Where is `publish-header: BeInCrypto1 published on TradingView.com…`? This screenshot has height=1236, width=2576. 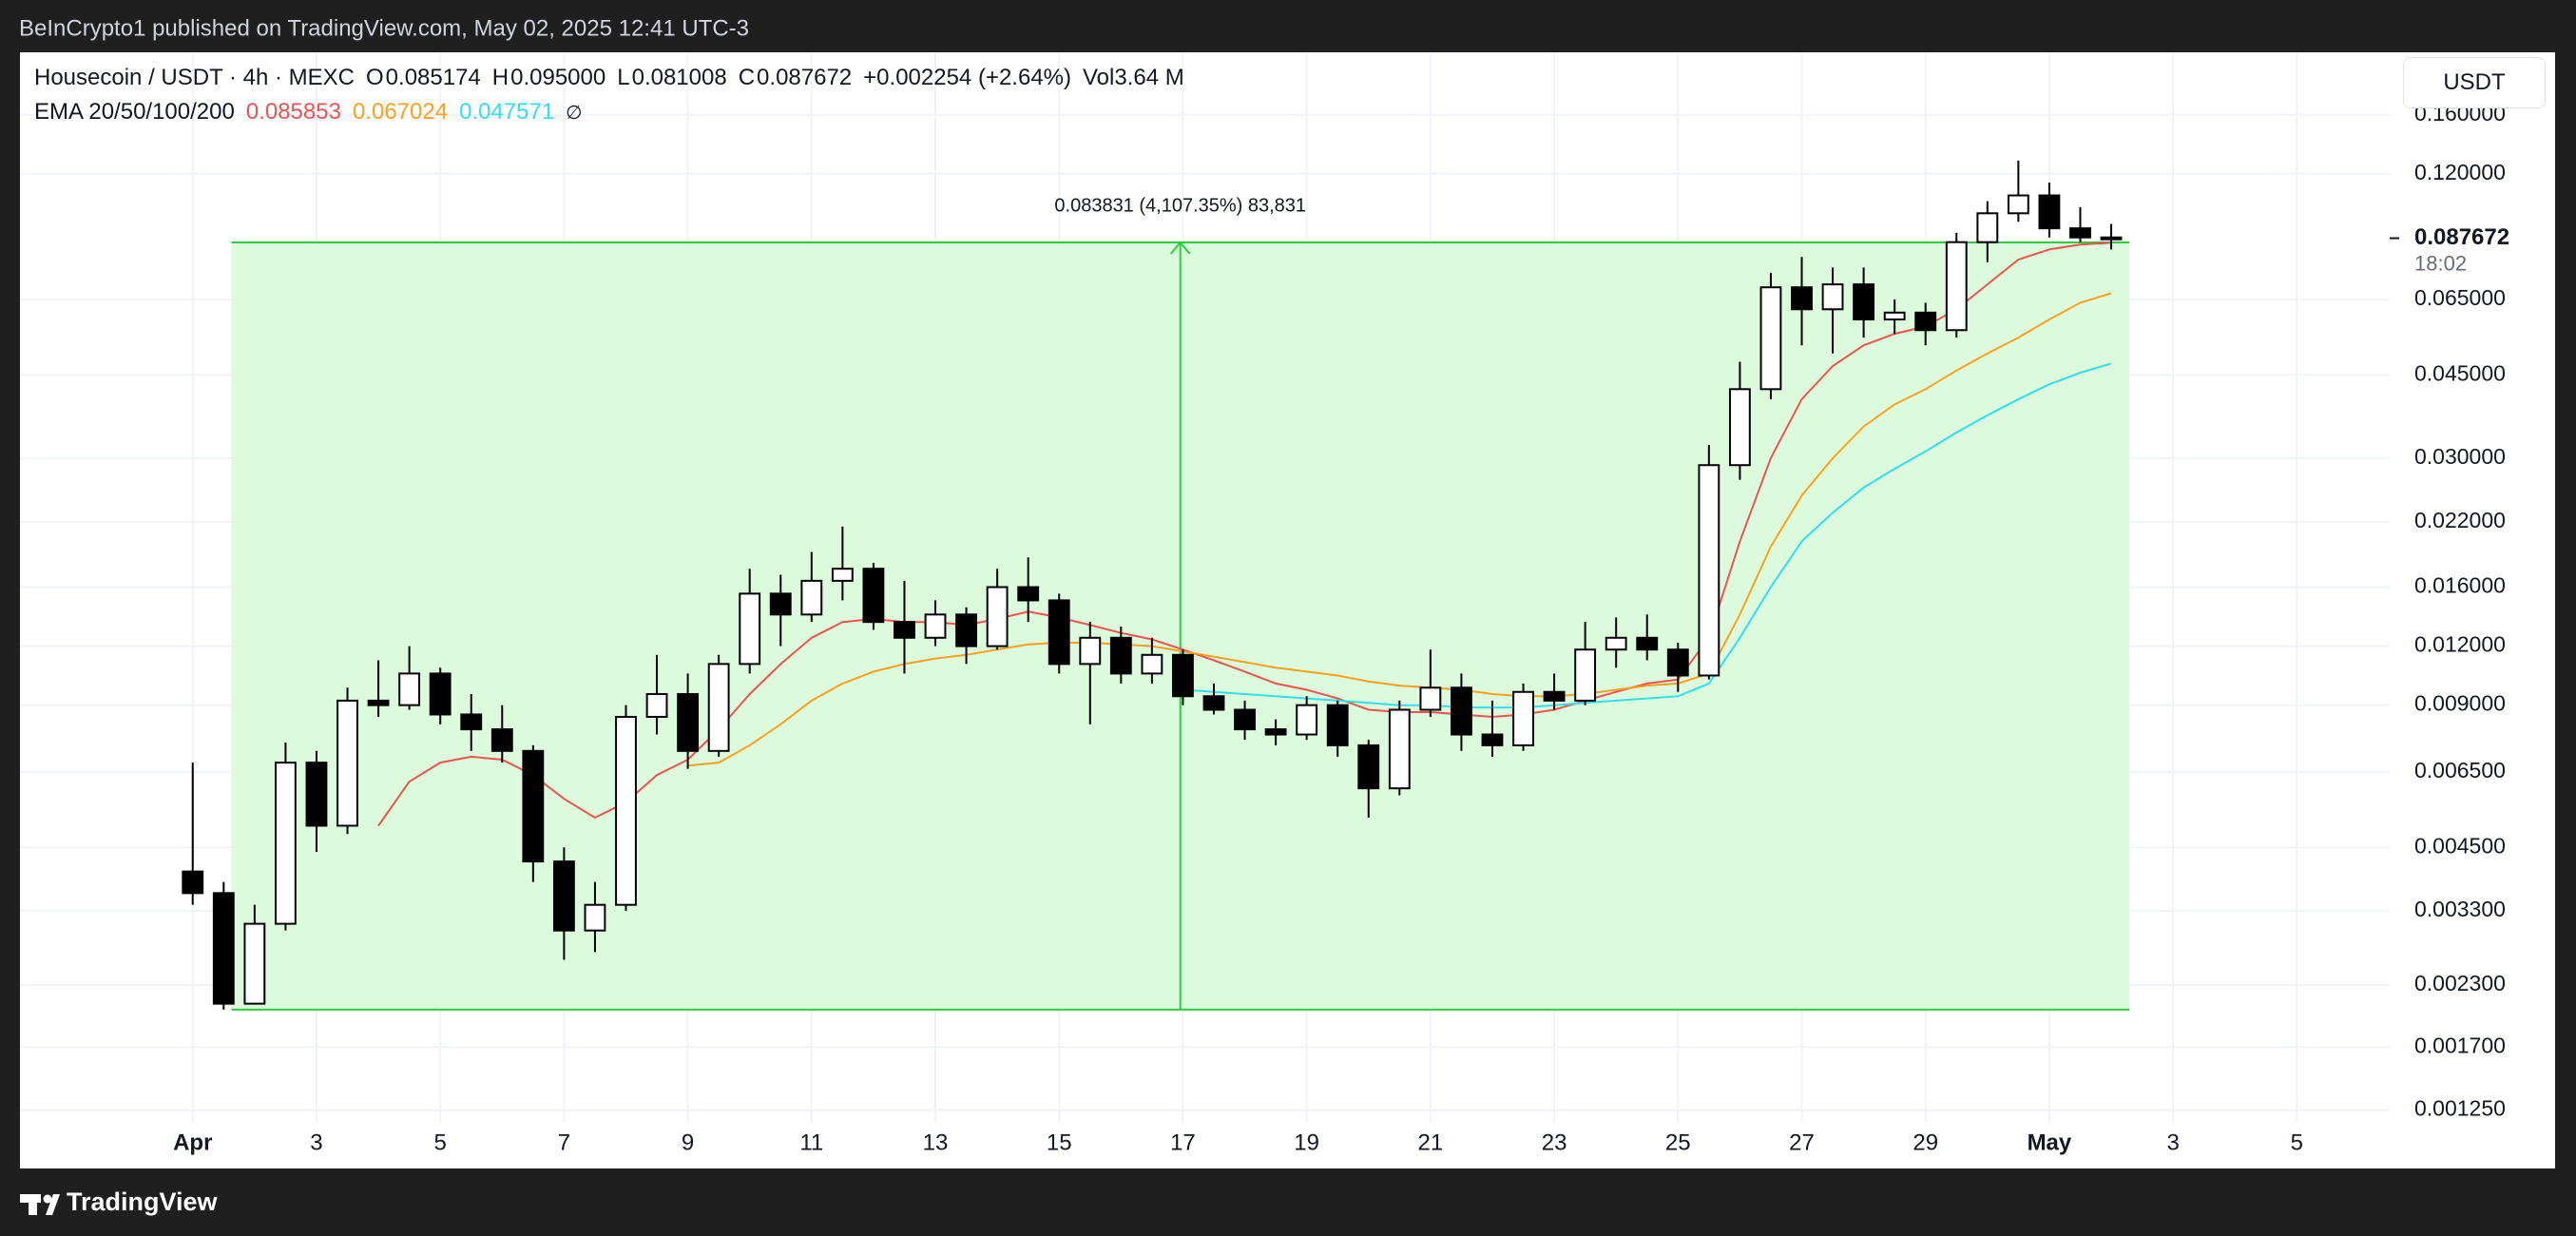
publish-header: BeInCrypto1 published on TradingView.com… is located at coordinates (384, 28).